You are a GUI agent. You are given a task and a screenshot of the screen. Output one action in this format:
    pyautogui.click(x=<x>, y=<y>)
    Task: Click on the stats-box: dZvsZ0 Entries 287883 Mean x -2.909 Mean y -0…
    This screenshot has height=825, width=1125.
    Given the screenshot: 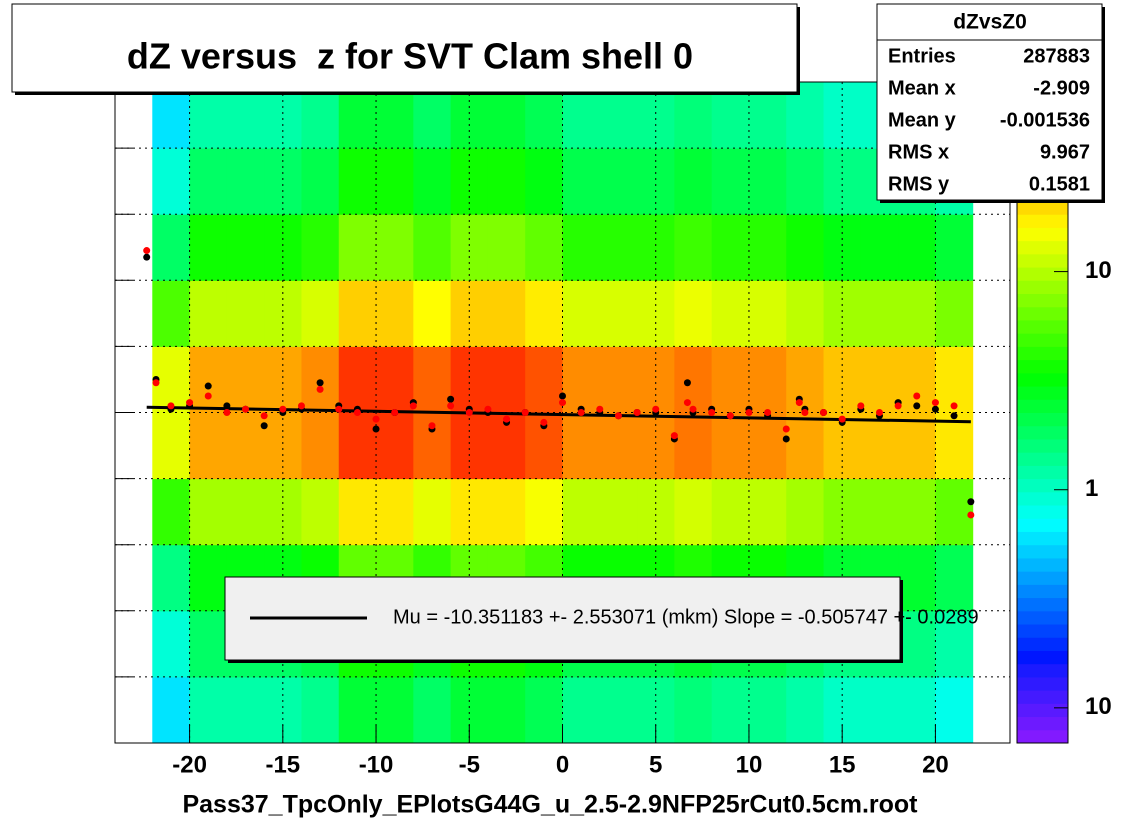 What is the action you would take?
    pyautogui.click(x=990, y=103)
    